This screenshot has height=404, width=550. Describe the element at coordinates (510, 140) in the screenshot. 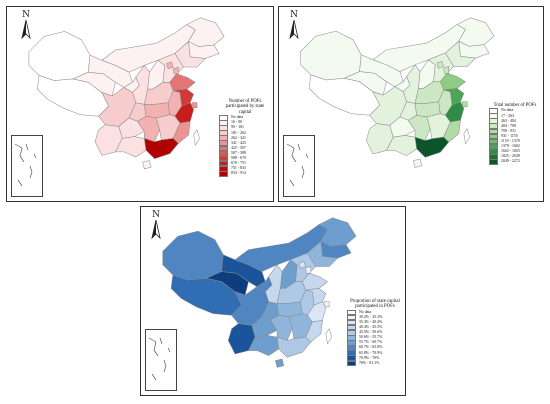

I see `legend-label: 1155 - 1378` at that location.